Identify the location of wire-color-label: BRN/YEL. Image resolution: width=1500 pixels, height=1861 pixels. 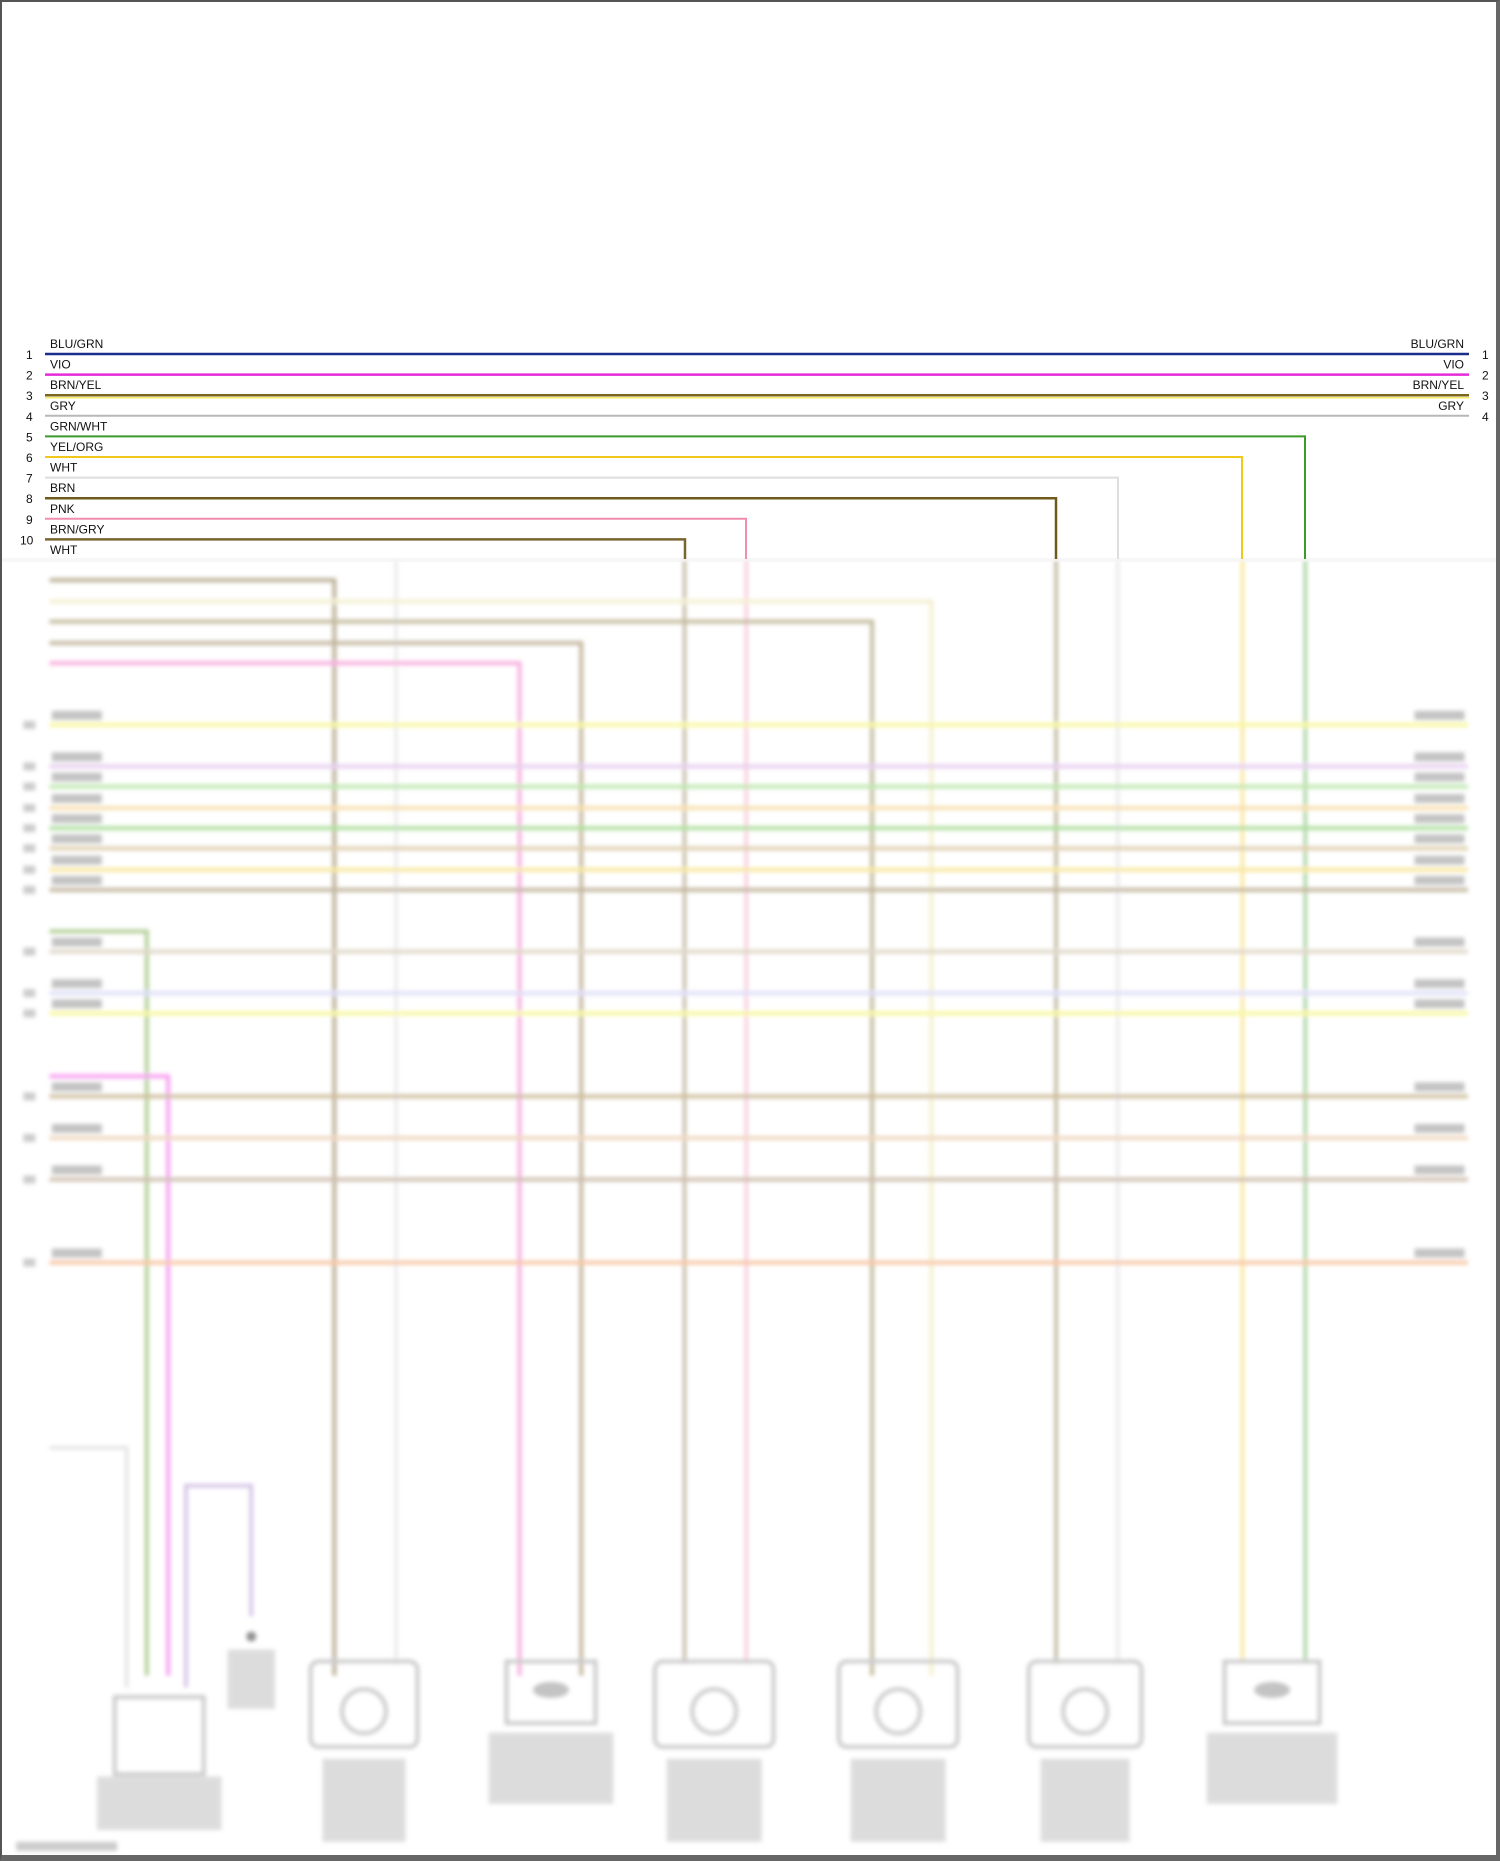
(76, 385).